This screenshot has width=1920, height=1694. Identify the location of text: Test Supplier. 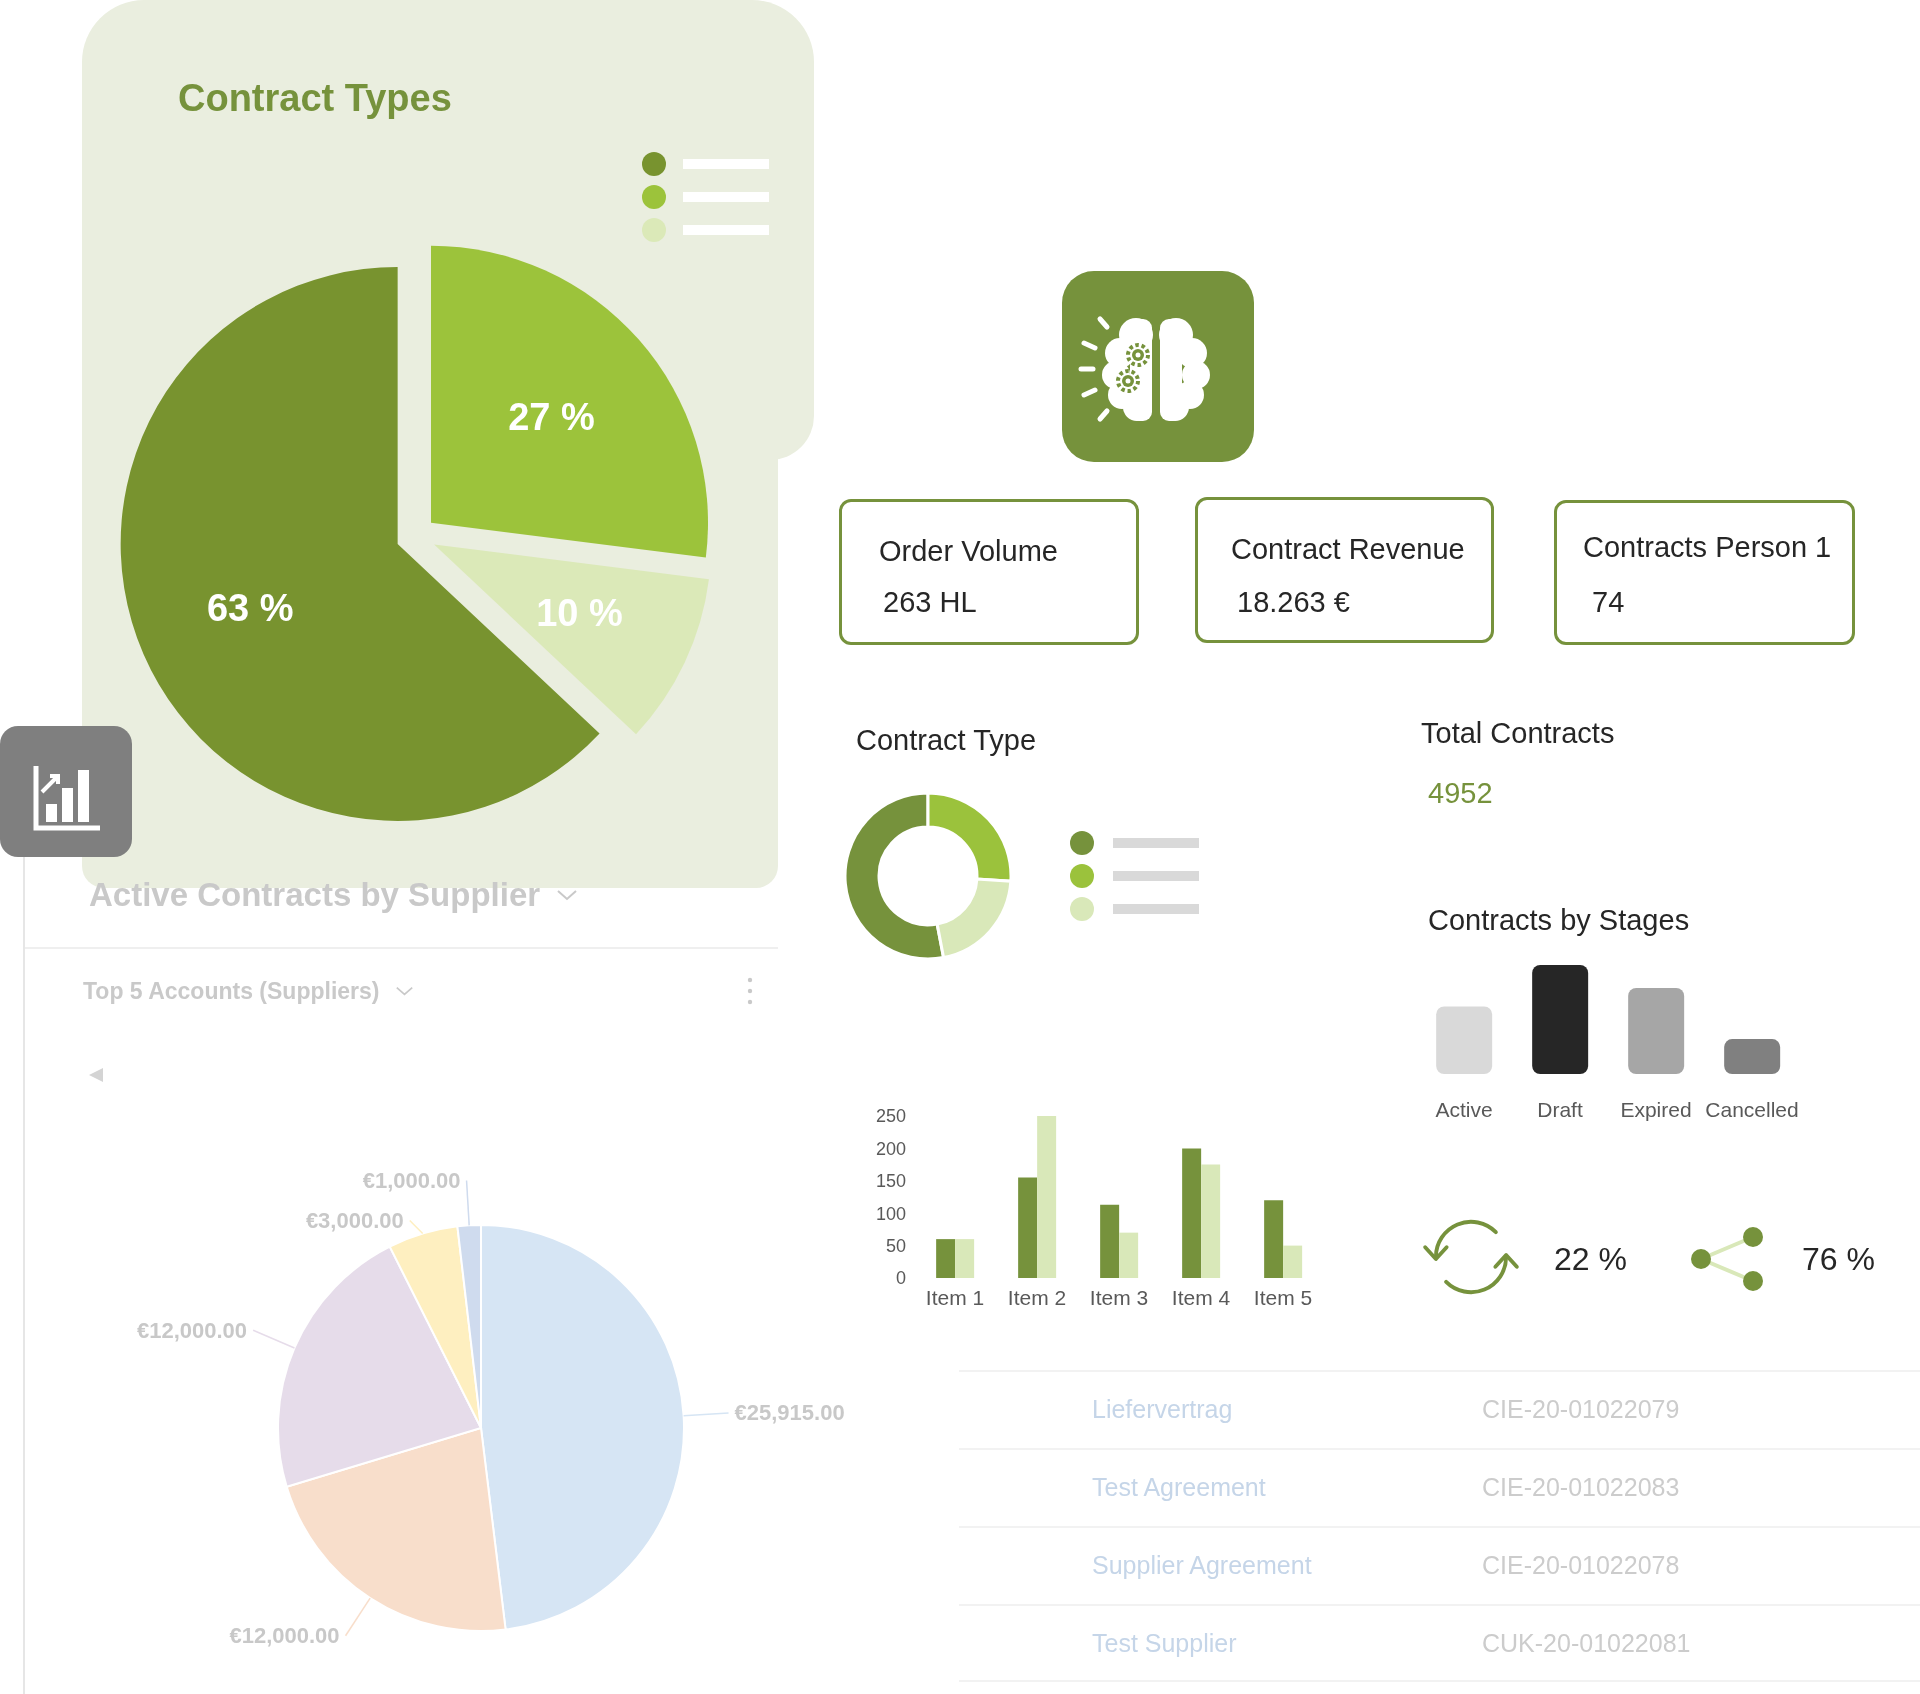
(1164, 1643).